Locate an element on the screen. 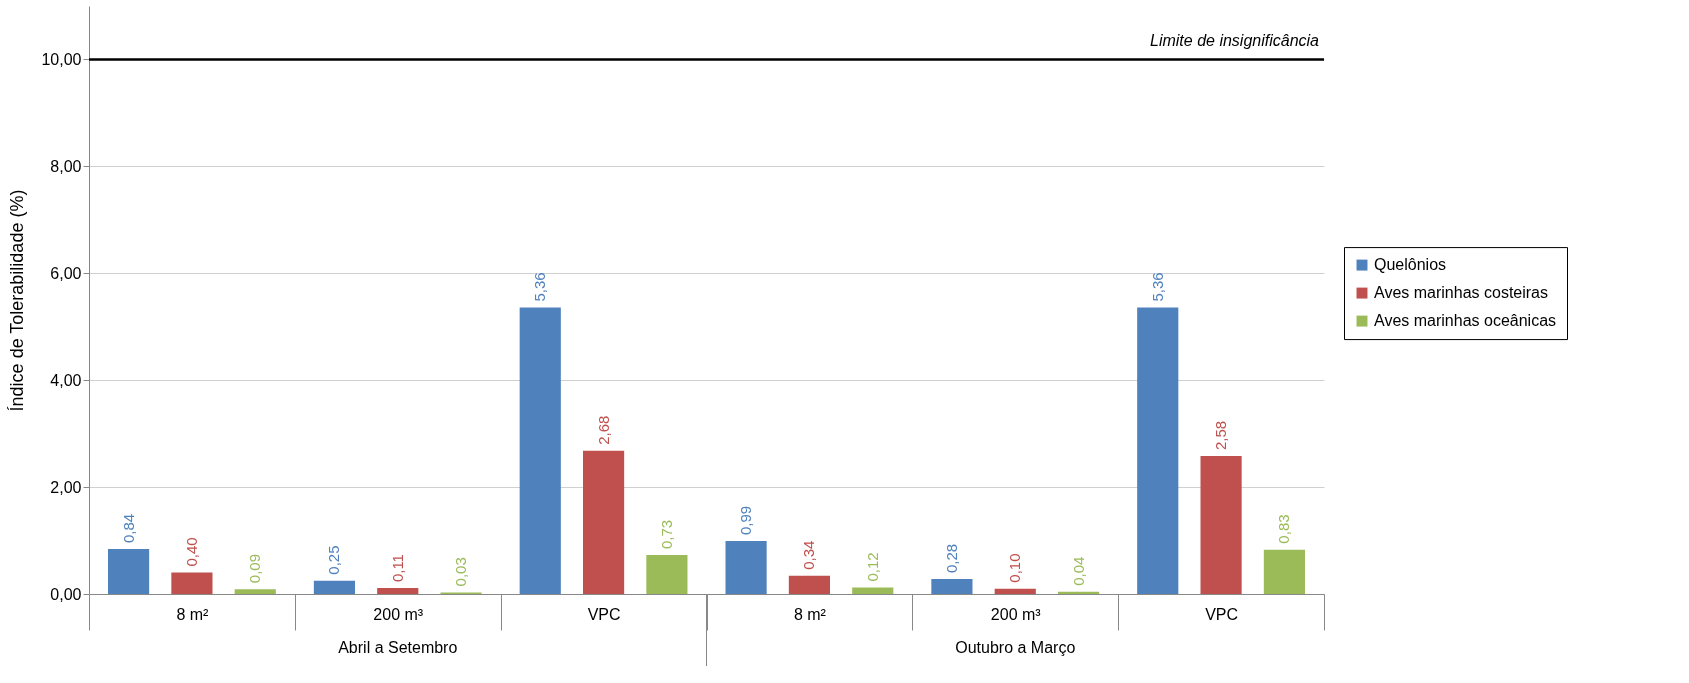 The image size is (1689, 683). data-label: 0,09 is located at coordinates (255, 568).